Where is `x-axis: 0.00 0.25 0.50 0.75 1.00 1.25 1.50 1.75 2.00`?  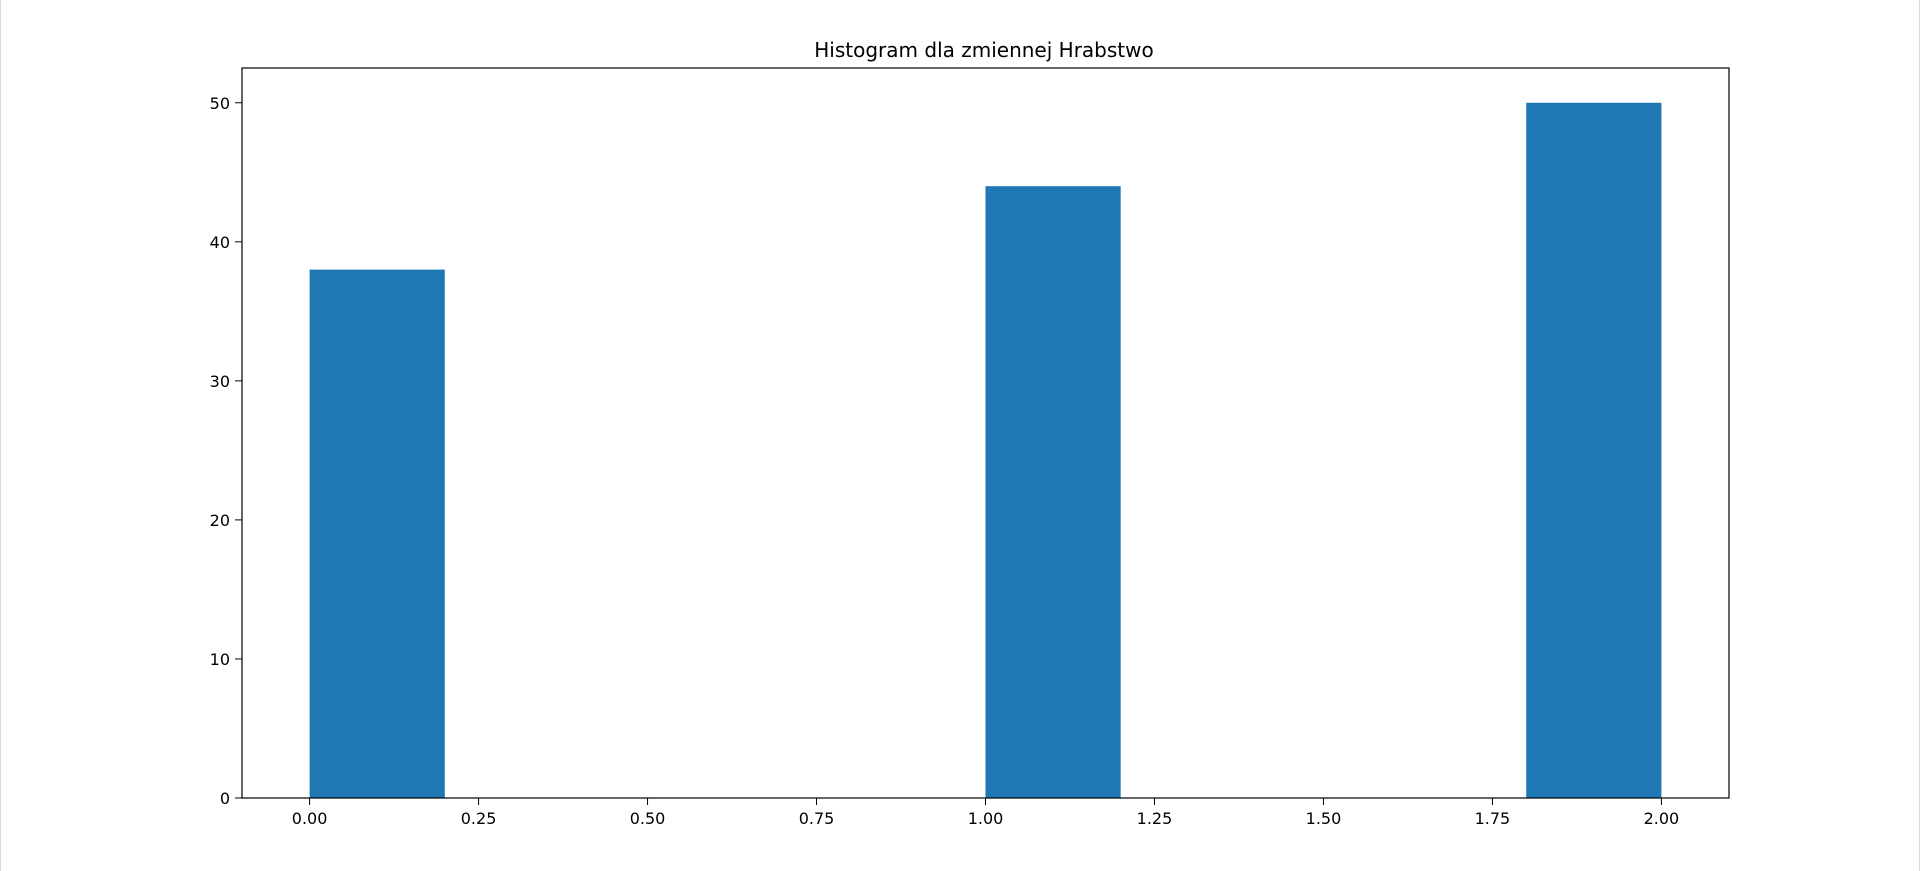
x-axis: 0.00 0.25 0.50 0.75 1.00 1.25 1.50 1.75 2.00 is located at coordinates (985, 813).